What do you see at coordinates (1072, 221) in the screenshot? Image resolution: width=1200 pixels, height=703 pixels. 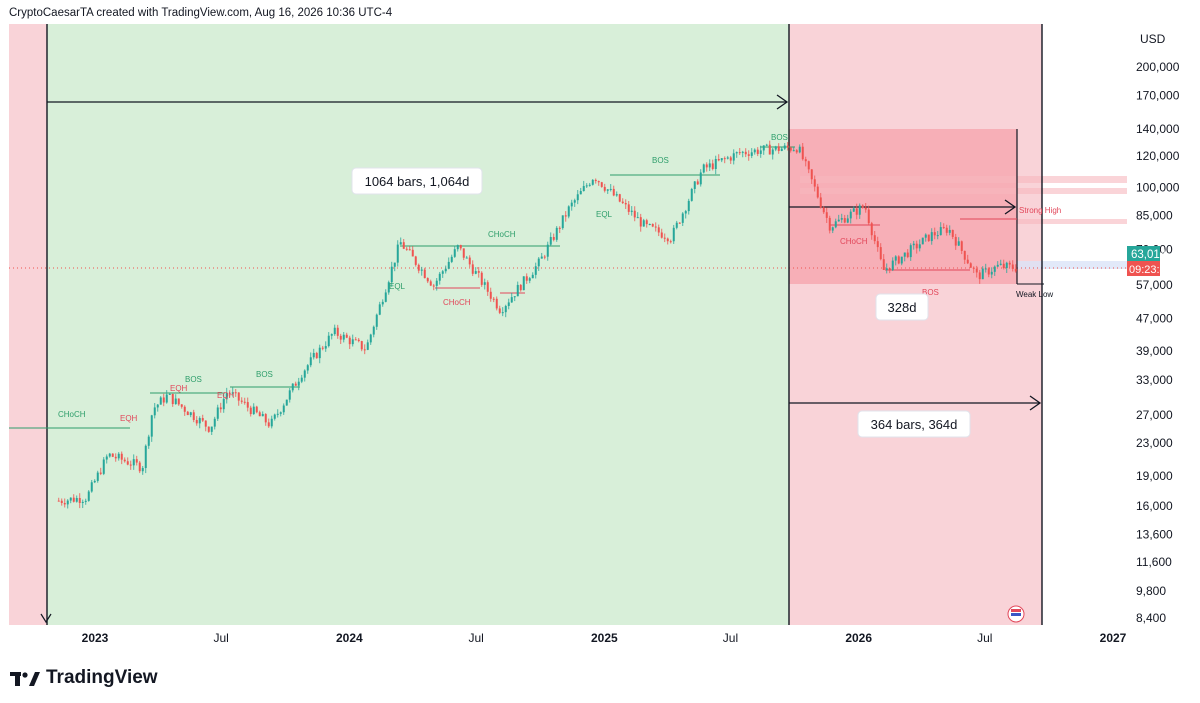 I see `supply-band` at bounding box center [1072, 221].